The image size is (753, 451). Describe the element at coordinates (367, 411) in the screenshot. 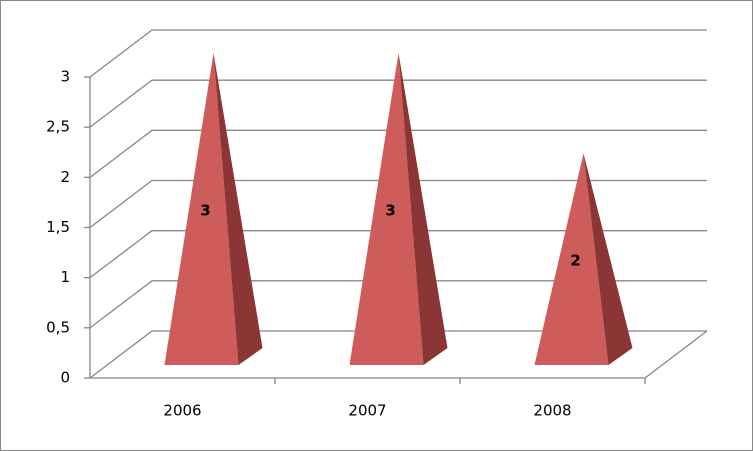

I see `x-tick-label: 2007` at that location.